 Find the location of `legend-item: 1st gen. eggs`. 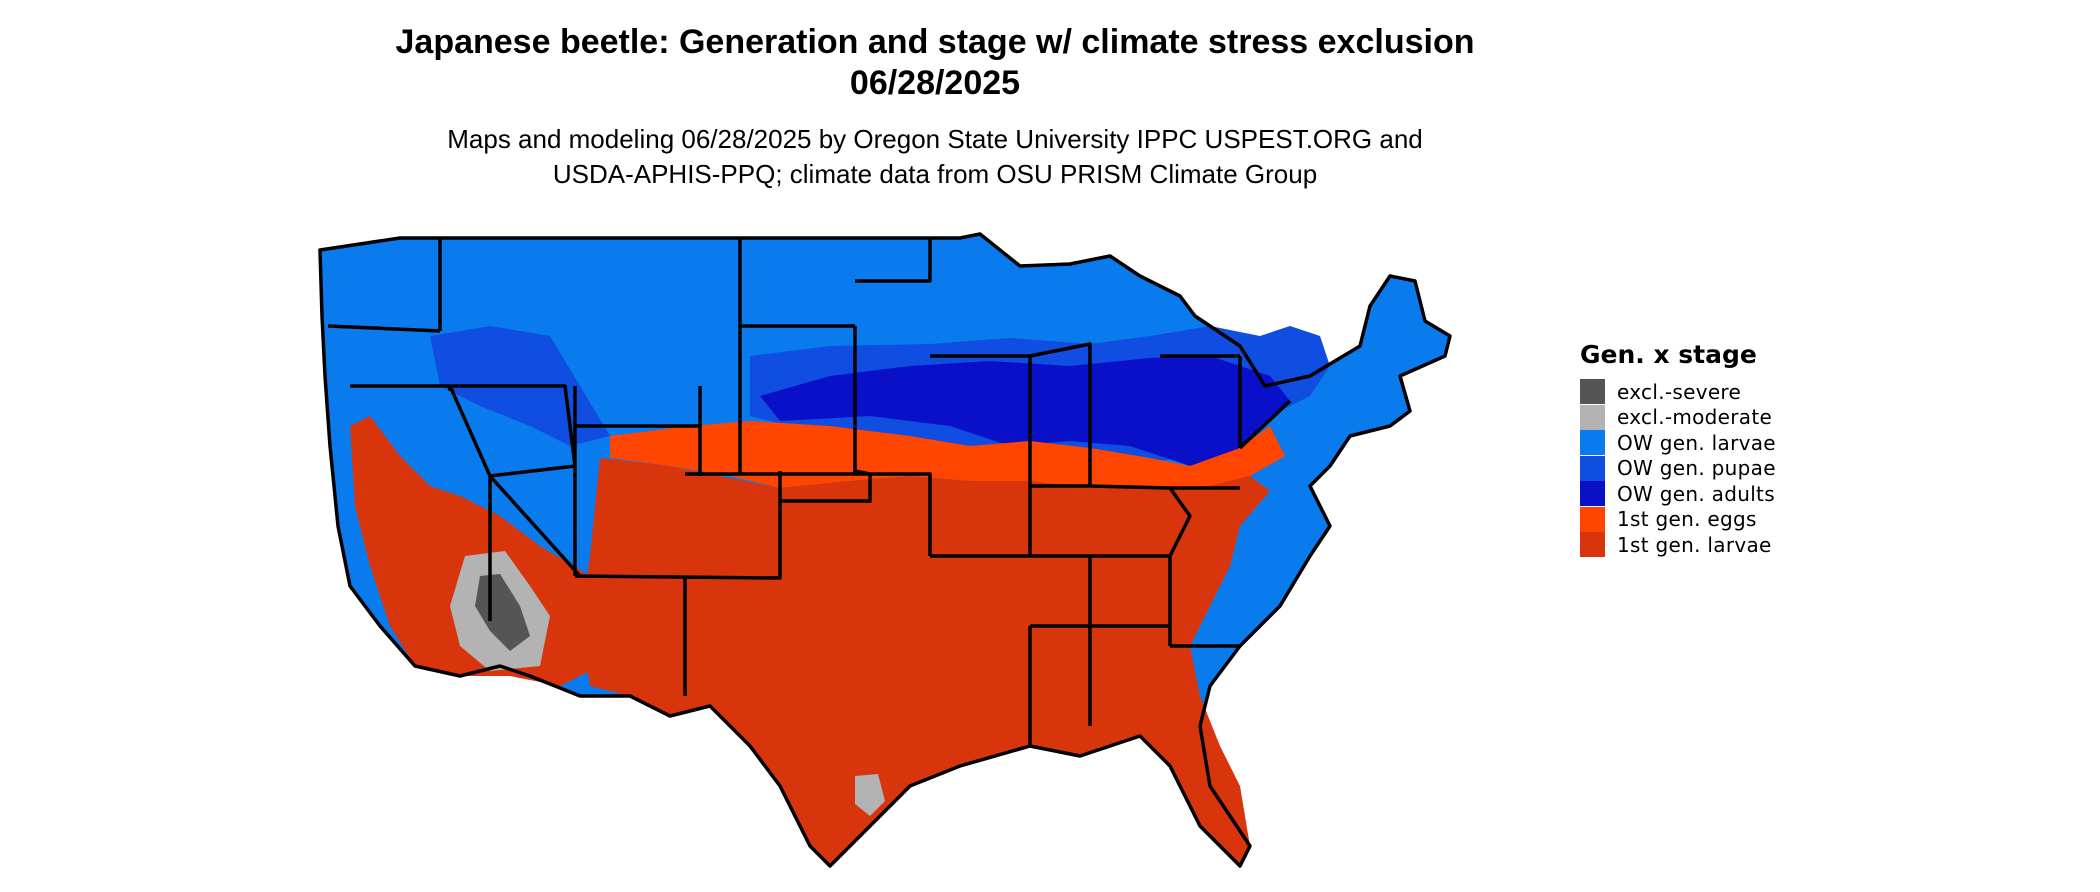

legend-item: 1st gen. eggs is located at coordinates (1678, 519).